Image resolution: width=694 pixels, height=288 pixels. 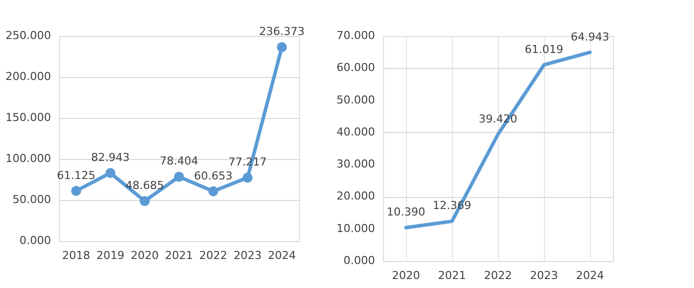 I want to click on y-tick-label: 30.000, so click(x=355, y=164).